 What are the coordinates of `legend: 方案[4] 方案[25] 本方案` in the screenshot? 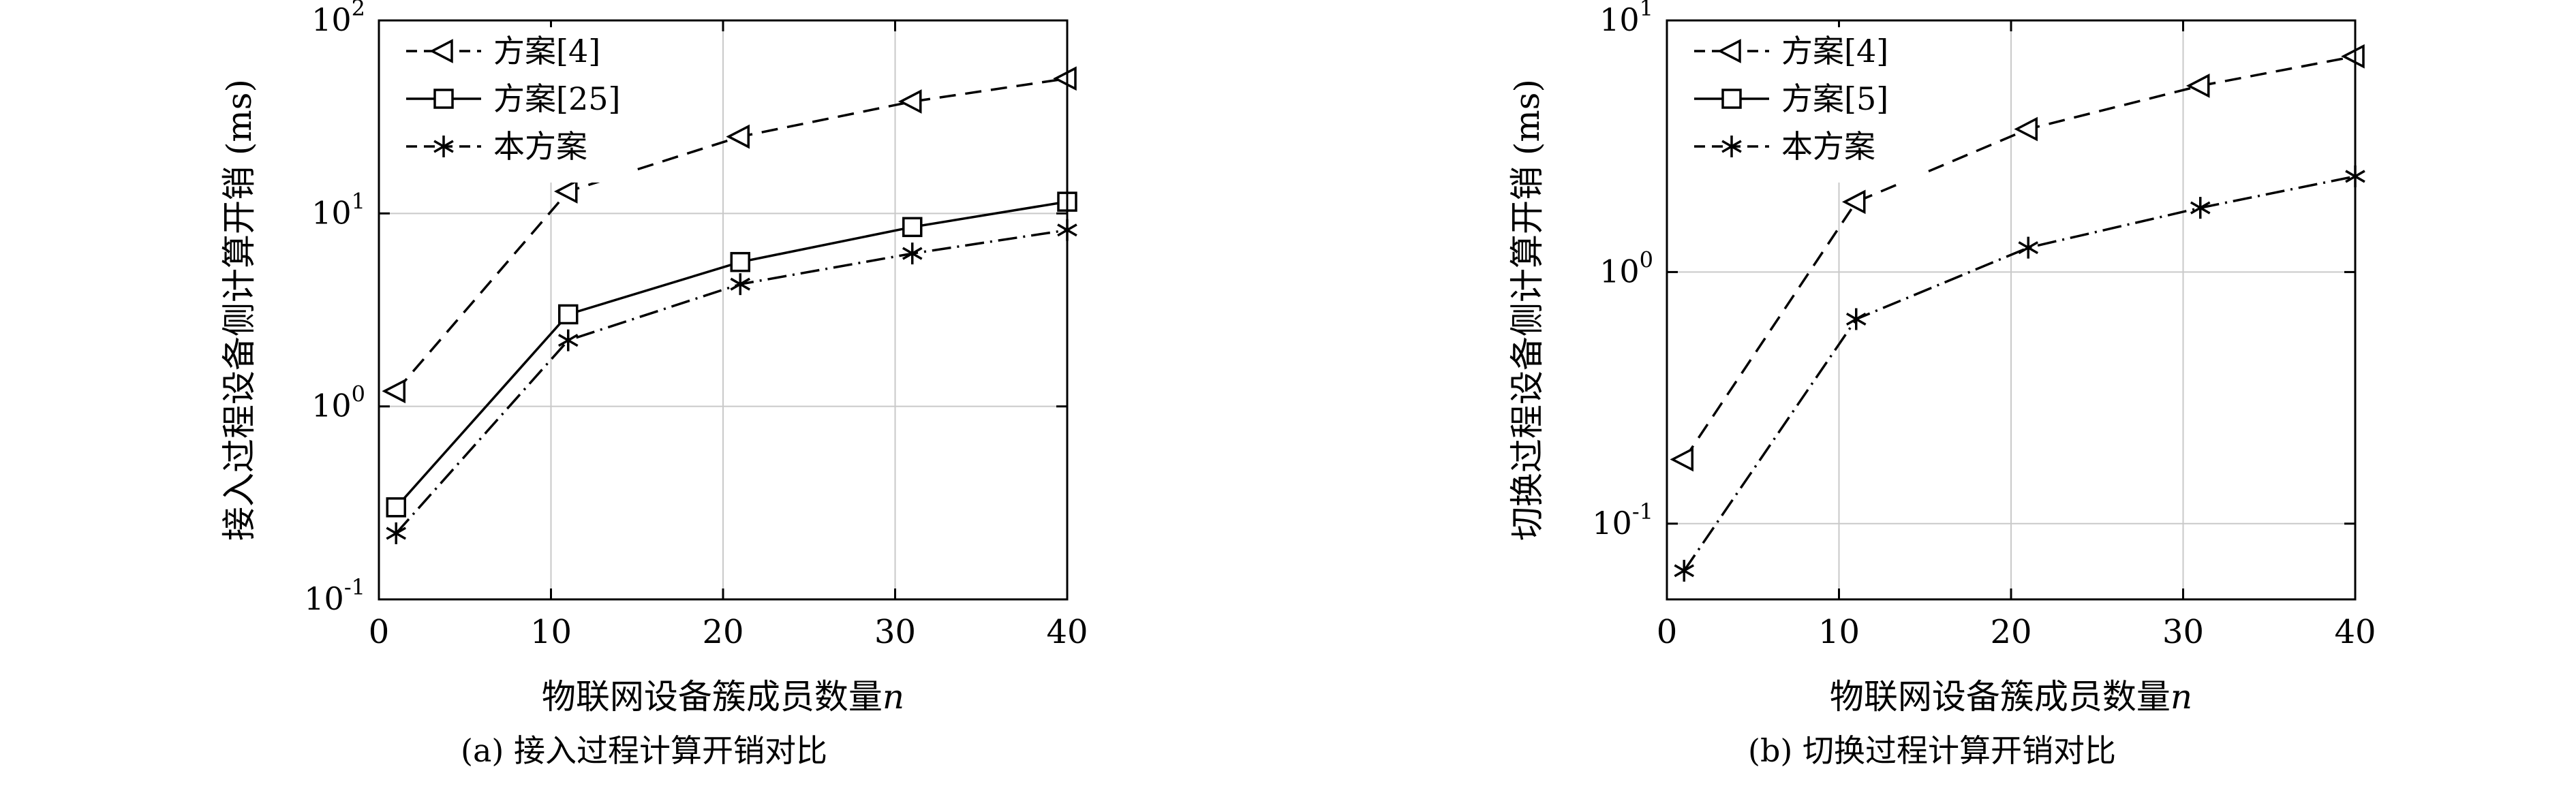 It's located at (513, 105).